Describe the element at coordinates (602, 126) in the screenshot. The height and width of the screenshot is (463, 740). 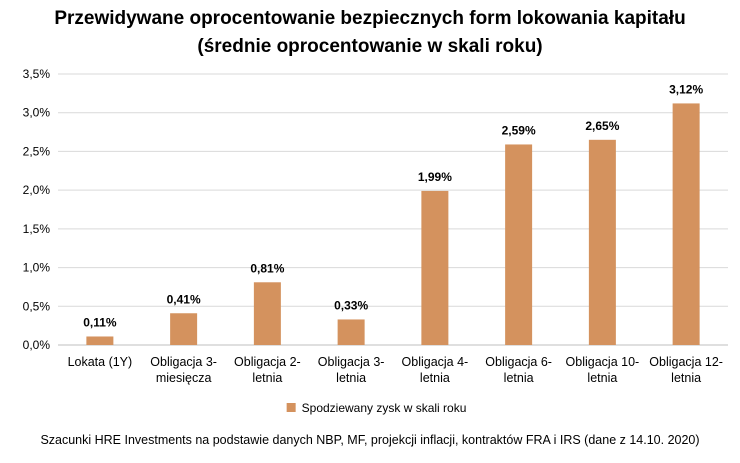
I see `bar-data-label: 2,65%` at that location.